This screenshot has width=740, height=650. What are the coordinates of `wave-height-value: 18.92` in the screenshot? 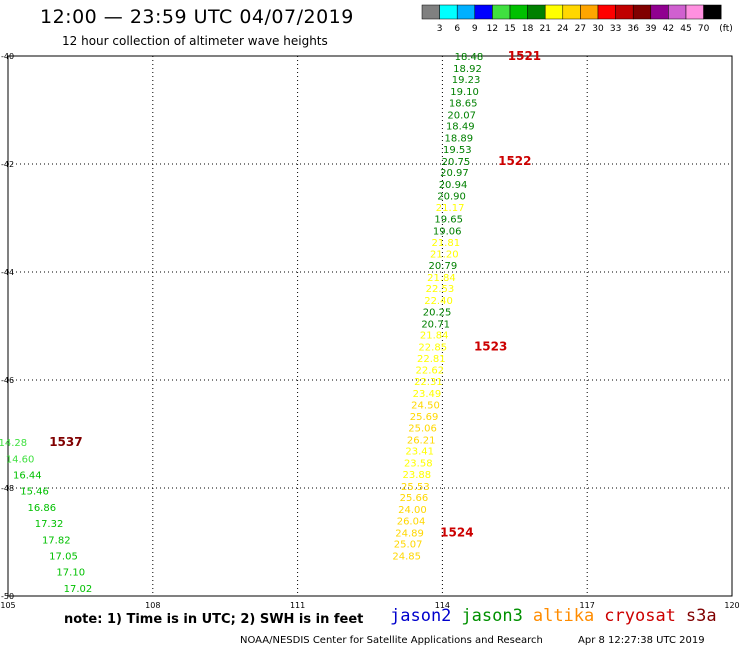 It's located at (467, 69).